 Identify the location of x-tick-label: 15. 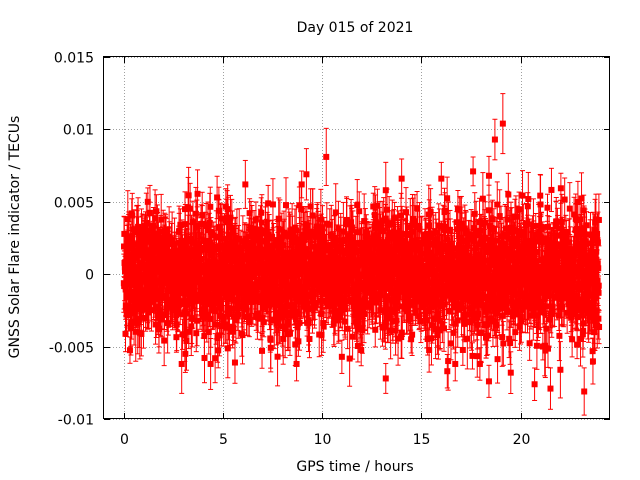
(422, 440).